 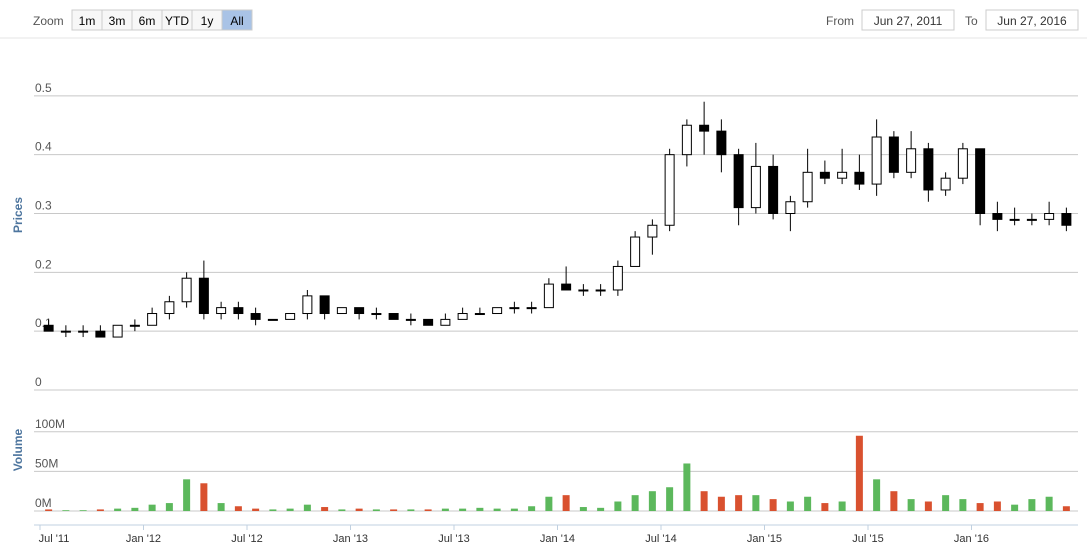 What do you see at coordinates (764, 539) in the screenshot?
I see `x-tick-label: Jan '15` at bounding box center [764, 539].